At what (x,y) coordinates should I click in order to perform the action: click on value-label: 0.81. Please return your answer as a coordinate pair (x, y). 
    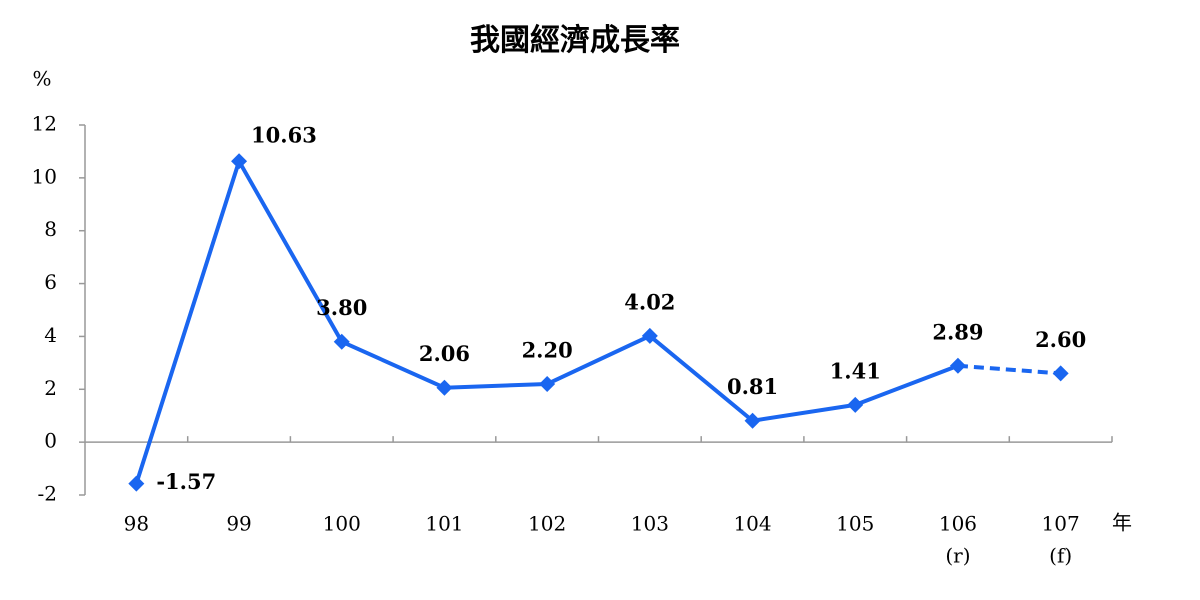
    Looking at the image, I should click on (752, 386).